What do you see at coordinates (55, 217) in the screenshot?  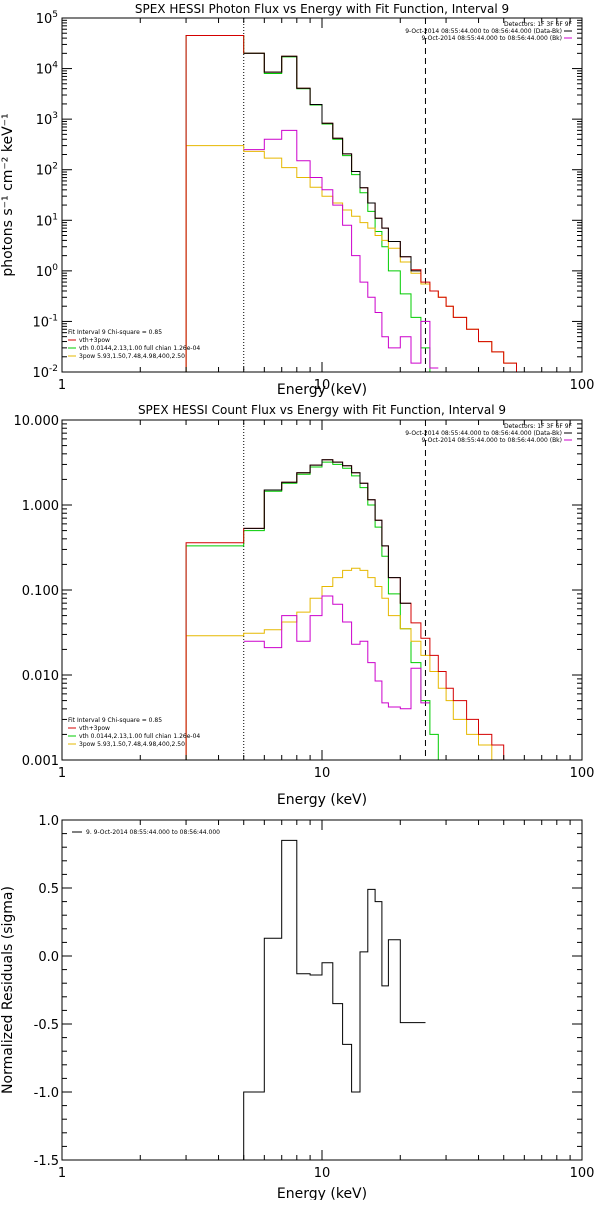 I see `y-tick-exponent: 1` at bounding box center [55, 217].